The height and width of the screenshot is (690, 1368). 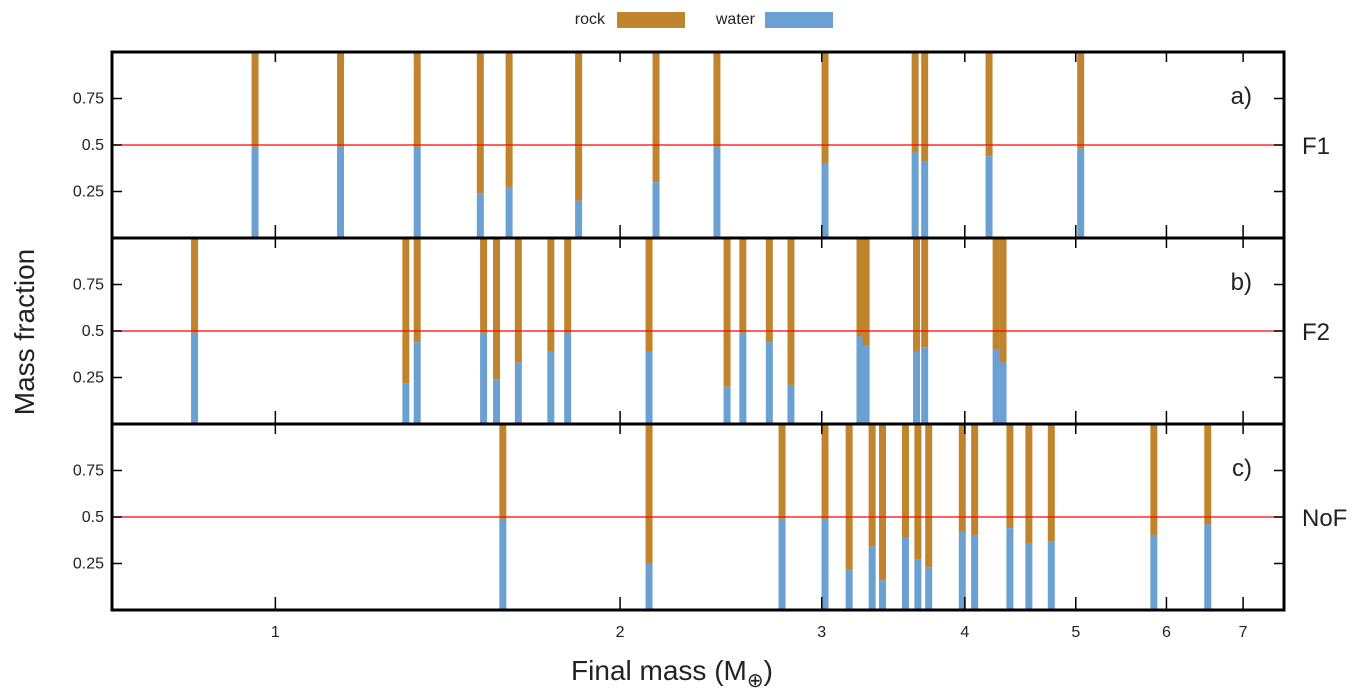 What do you see at coordinates (1324, 518) in the screenshot?
I see `panel-name: NoF` at bounding box center [1324, 518].